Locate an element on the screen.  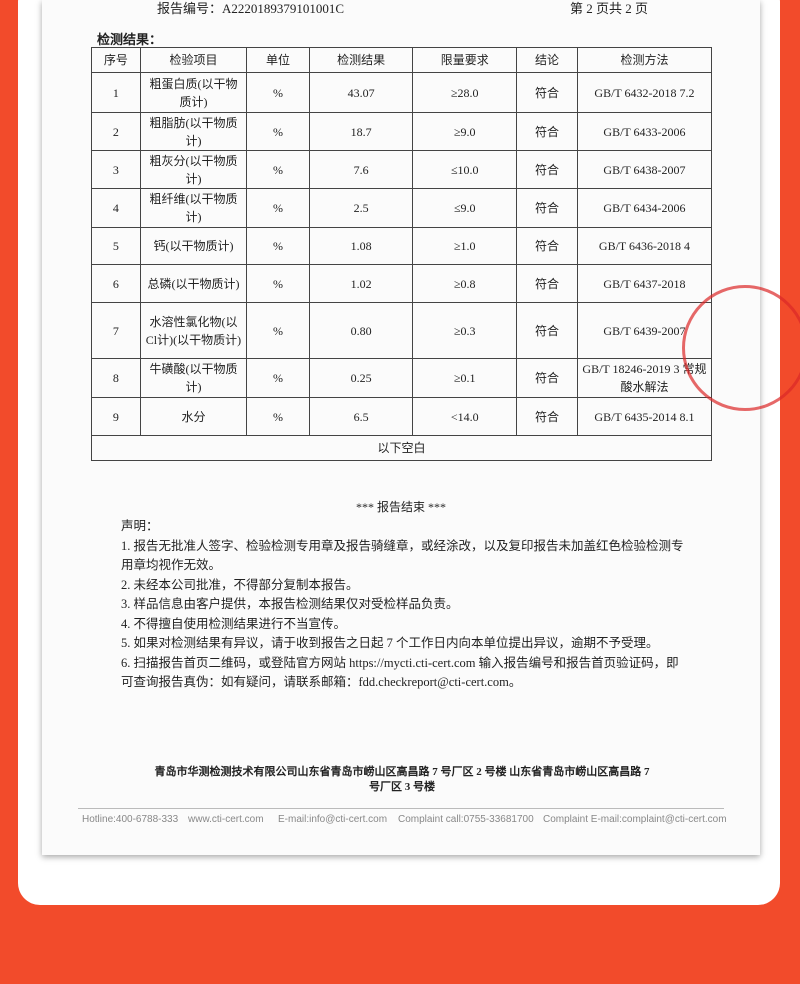
table-cell: 7.6 is located at coordinates (361, 169).